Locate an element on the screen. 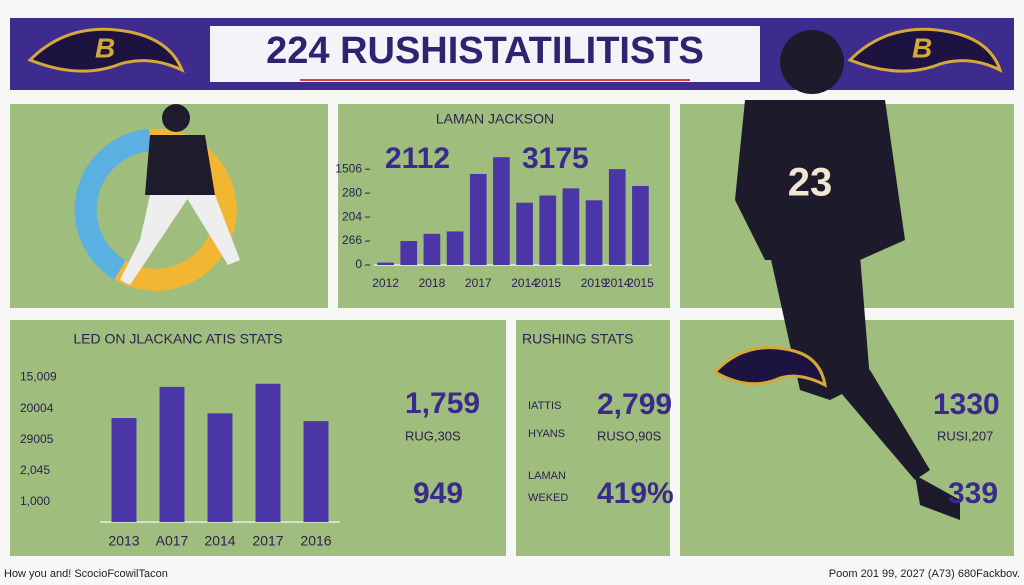  logo-left: B is located at coordinates (106, 50).